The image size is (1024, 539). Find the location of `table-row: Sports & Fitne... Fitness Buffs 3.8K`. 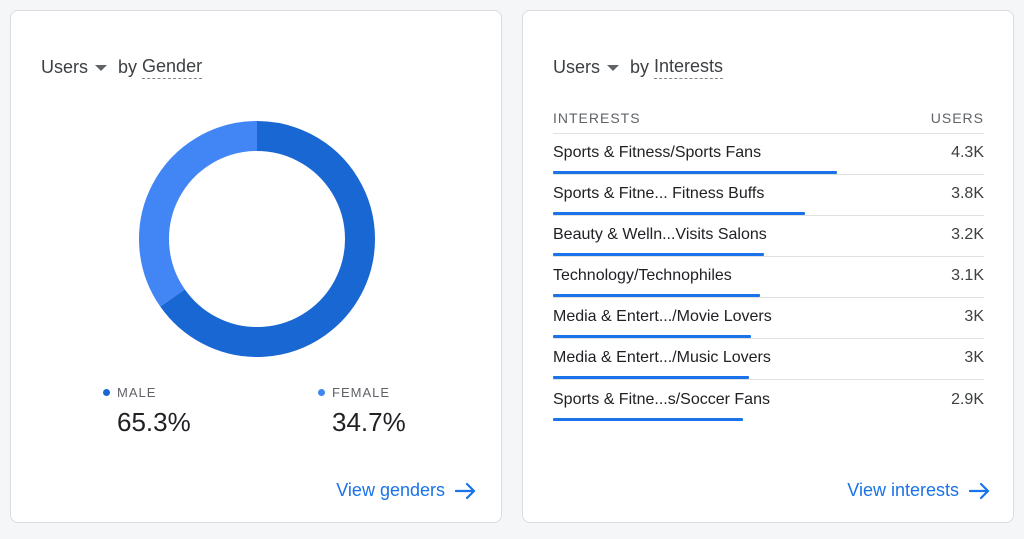

table-row: Sports & Fitne... Fitness Buffs 3.8K is located at coordinates (768, 195).